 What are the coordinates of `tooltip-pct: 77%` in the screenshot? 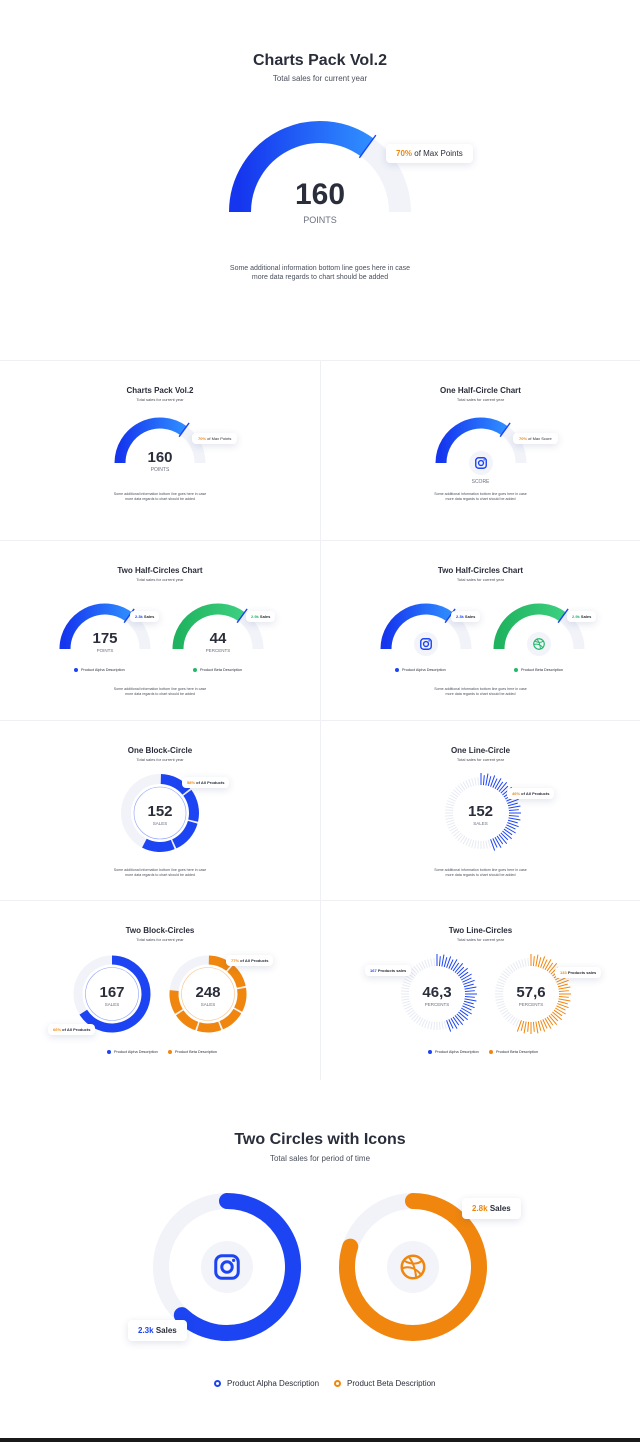 It's located at (235, 960).